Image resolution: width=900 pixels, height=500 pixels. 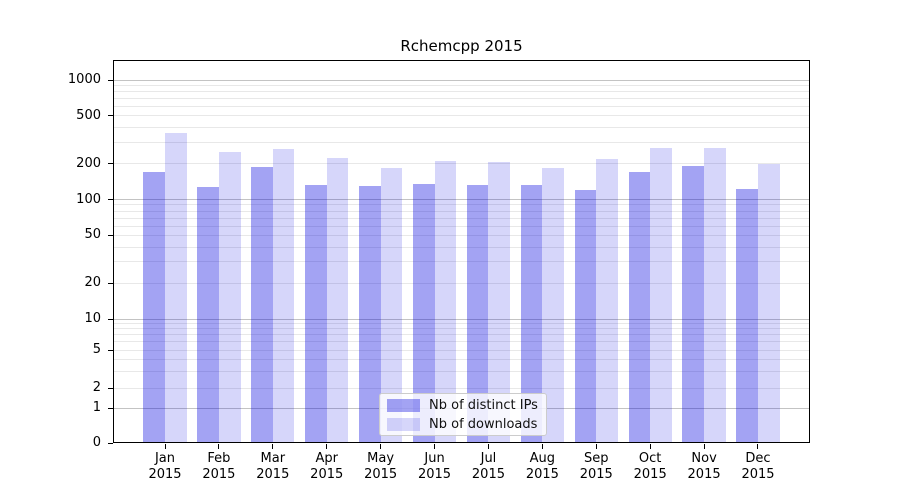 I want to click on legend-label-nb-of-downloads: Nb of downloads, so click(x=483, y=424).